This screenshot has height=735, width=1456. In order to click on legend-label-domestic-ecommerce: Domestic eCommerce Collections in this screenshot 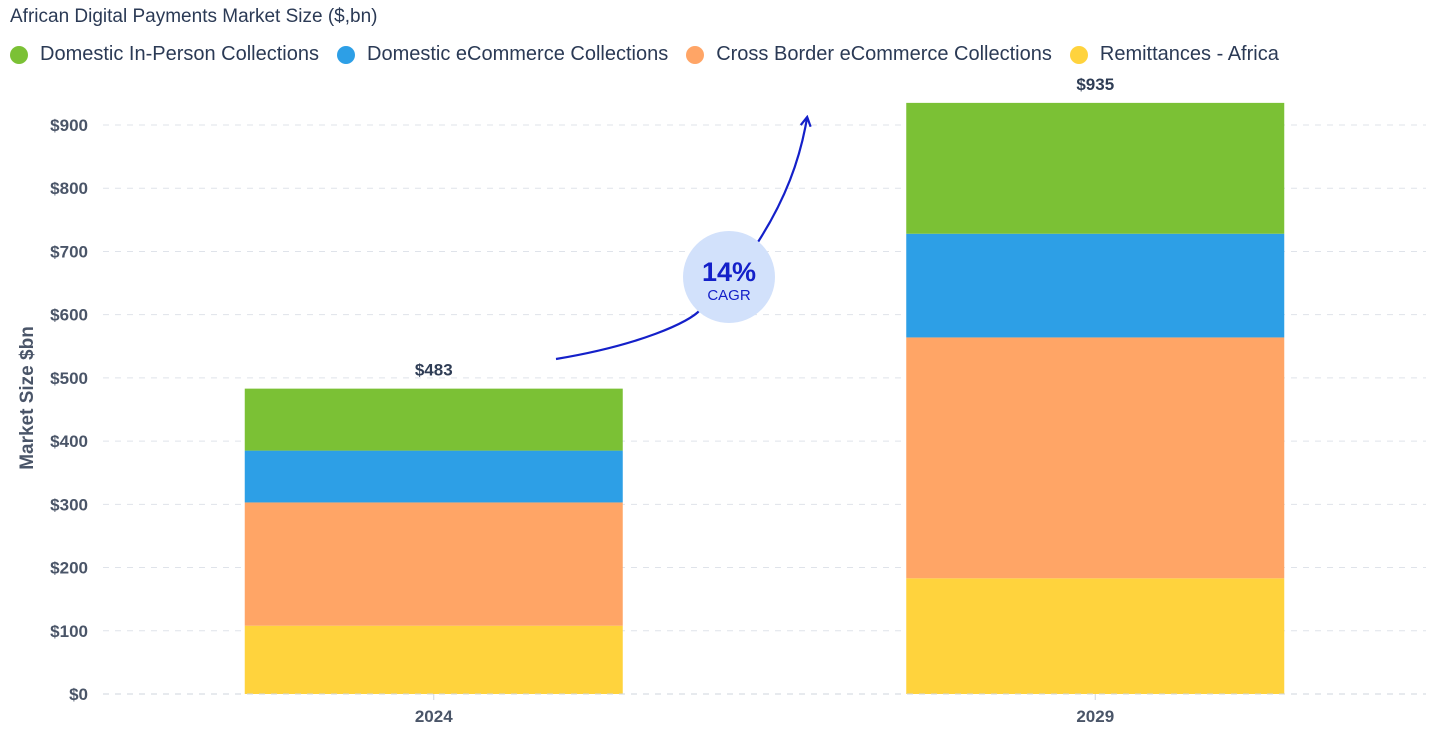, I will do `click(518, 54)`.